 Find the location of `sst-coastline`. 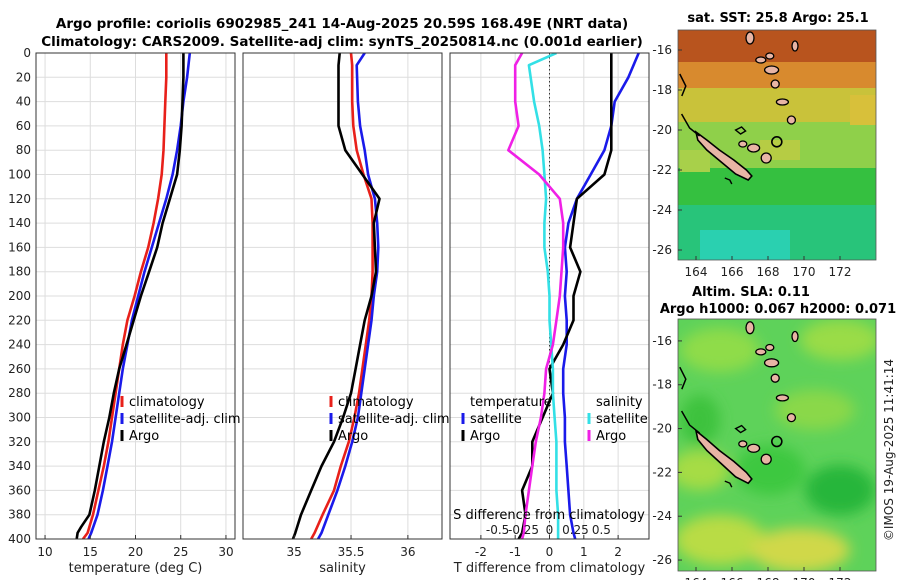

sst-coastline is located at coordinates (739, 108).